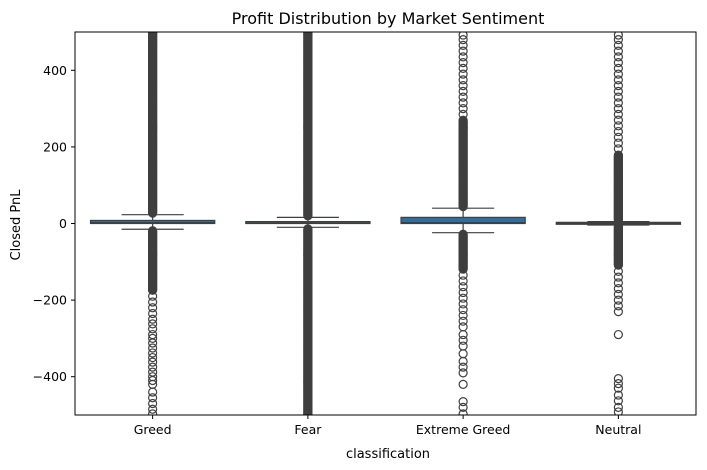 The width and height of the screenshot is (707, 470). I want to click on box-group-fear, so click(308, 223).